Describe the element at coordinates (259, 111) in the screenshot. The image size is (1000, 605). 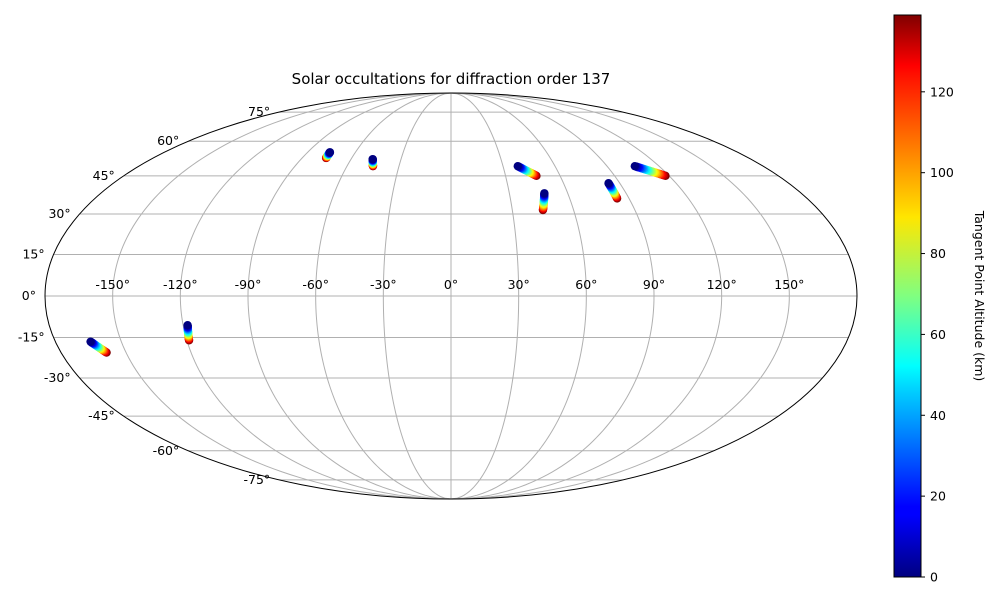
I see `latitude-tick-label: 75°` at that location.